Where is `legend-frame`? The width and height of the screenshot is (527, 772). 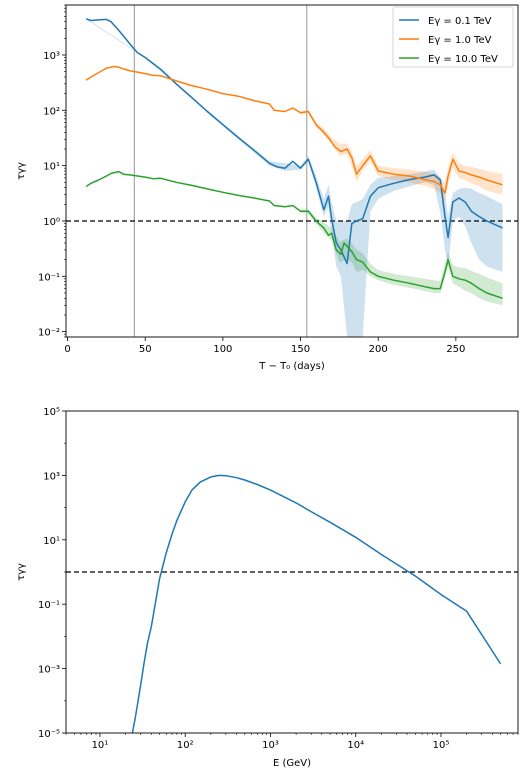
legend-frame is located at coordinates (453, 37).